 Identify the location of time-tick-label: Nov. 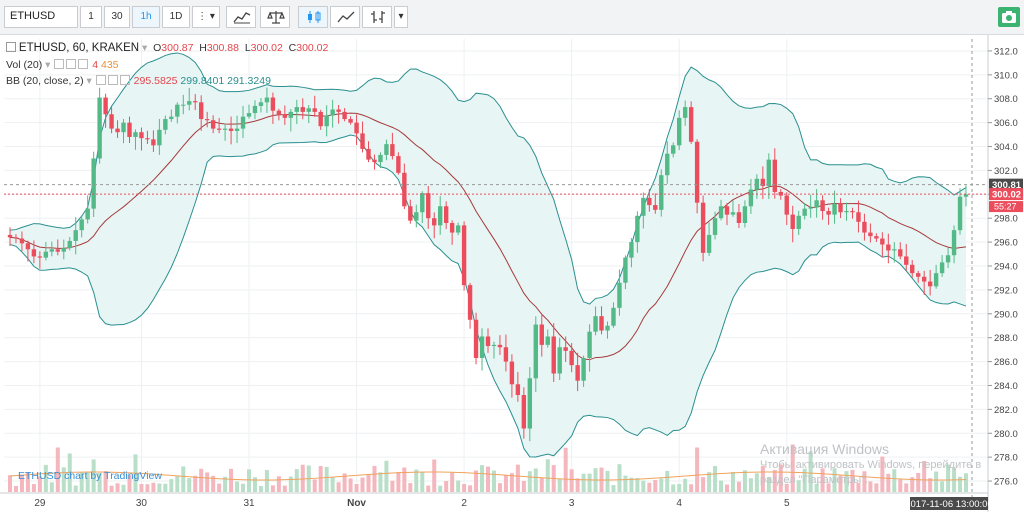
(356, 503).